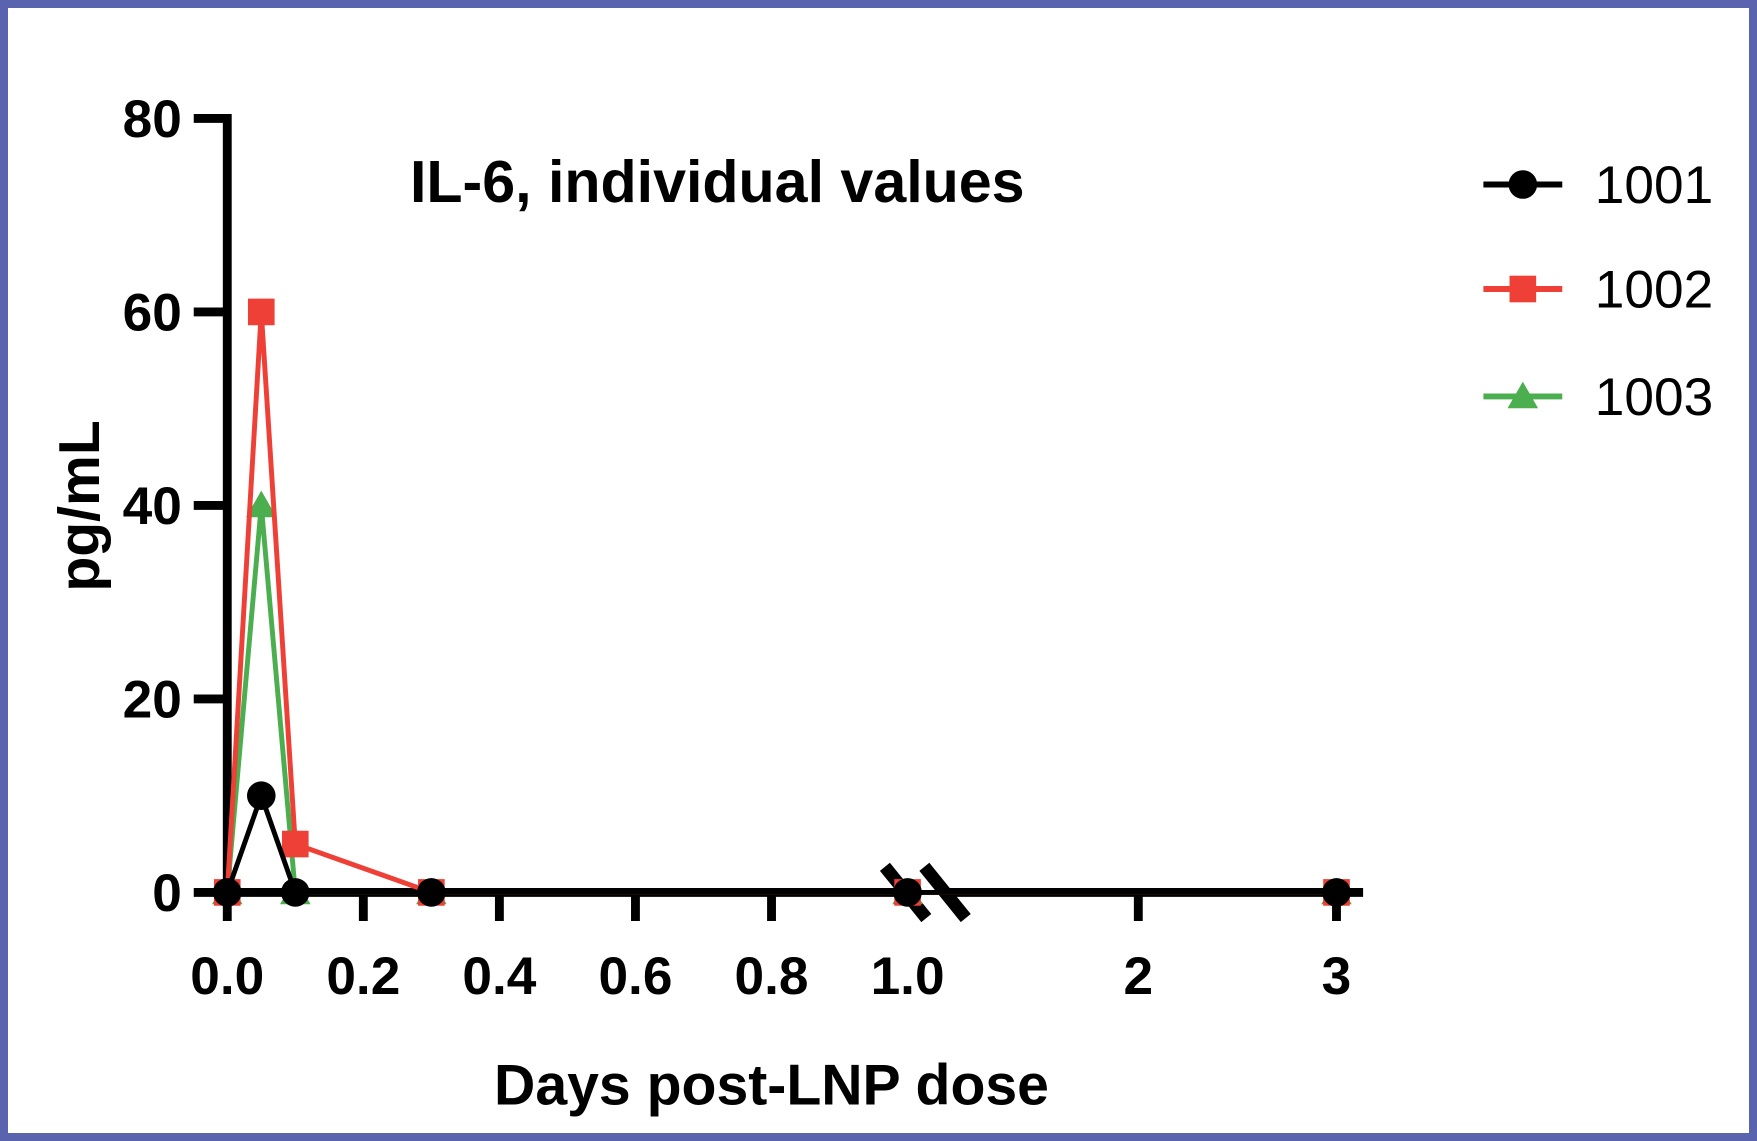  Describe the element at coordinates (80, 505) in the screenshot. I see `y-axis-title: pg/mL` at that location.